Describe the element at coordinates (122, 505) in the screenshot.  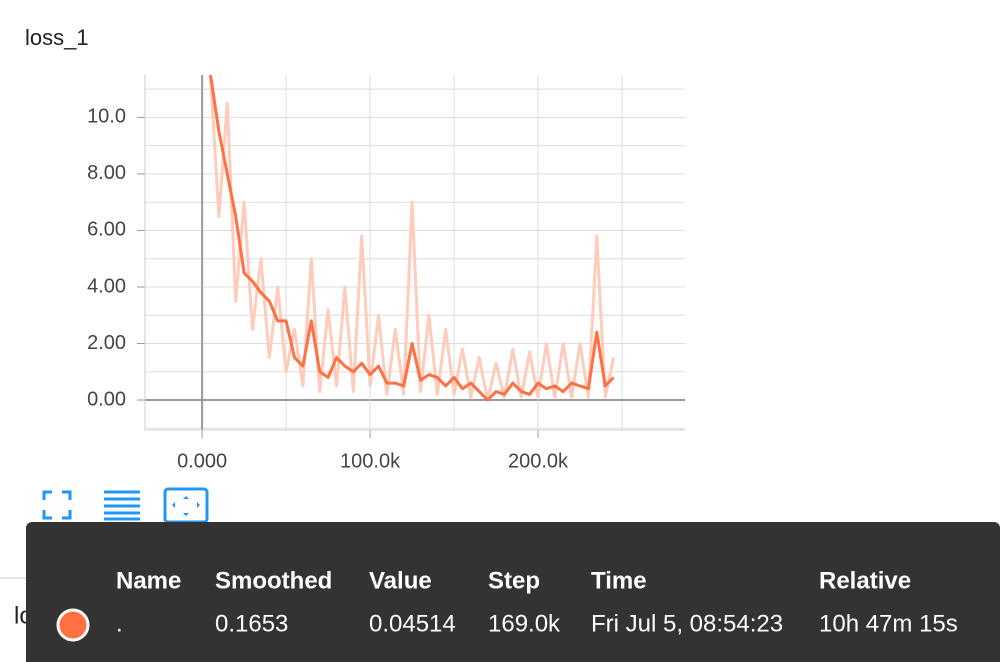
I see `data-selection-button` at that location.